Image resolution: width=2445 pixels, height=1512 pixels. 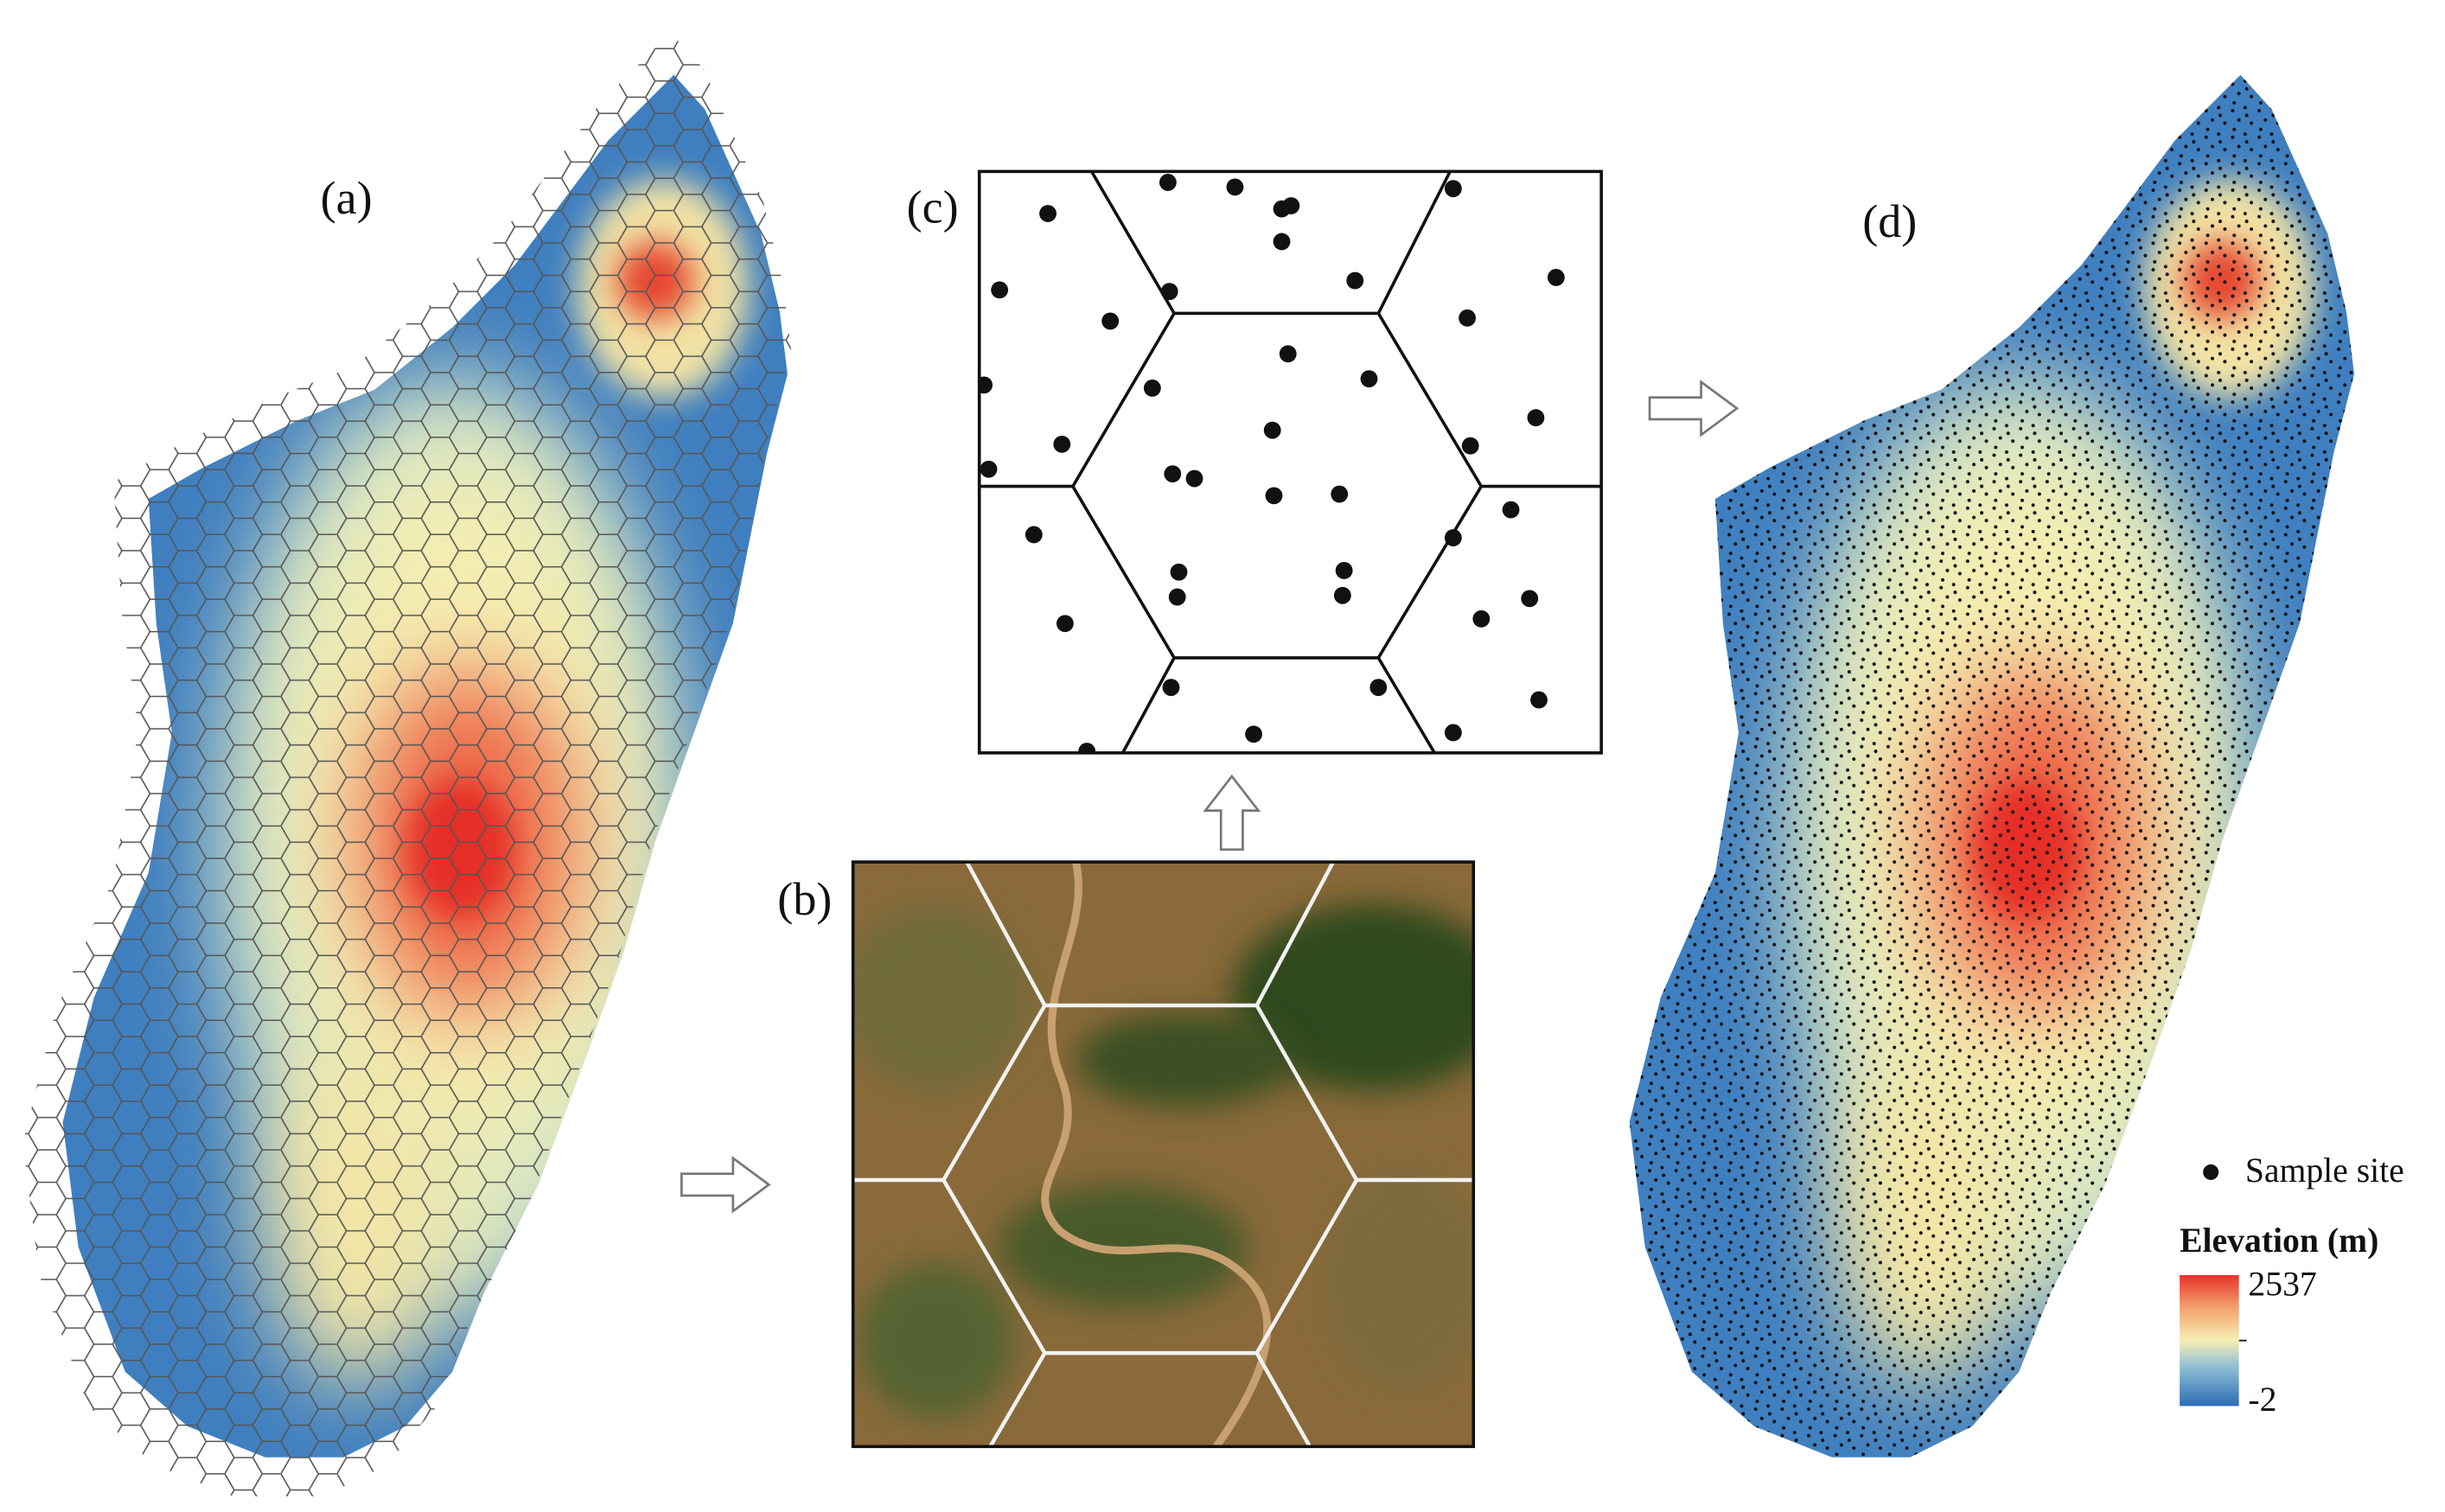 I want to click on colorbar, so click(x=2209, y=1340).